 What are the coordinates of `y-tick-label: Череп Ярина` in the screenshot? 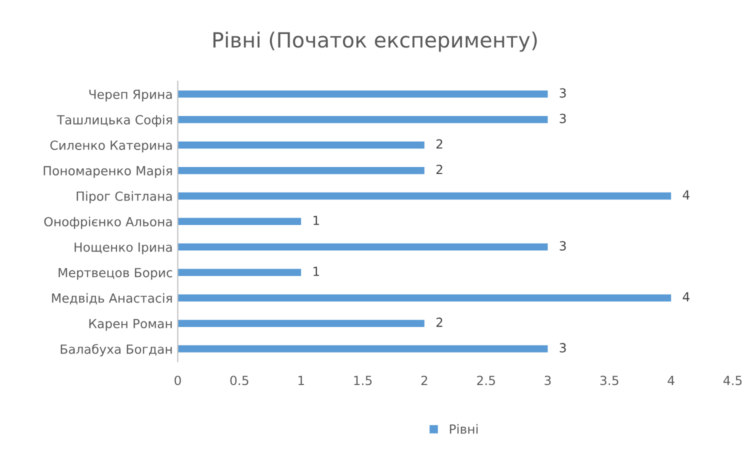 It's located at (130, 96).